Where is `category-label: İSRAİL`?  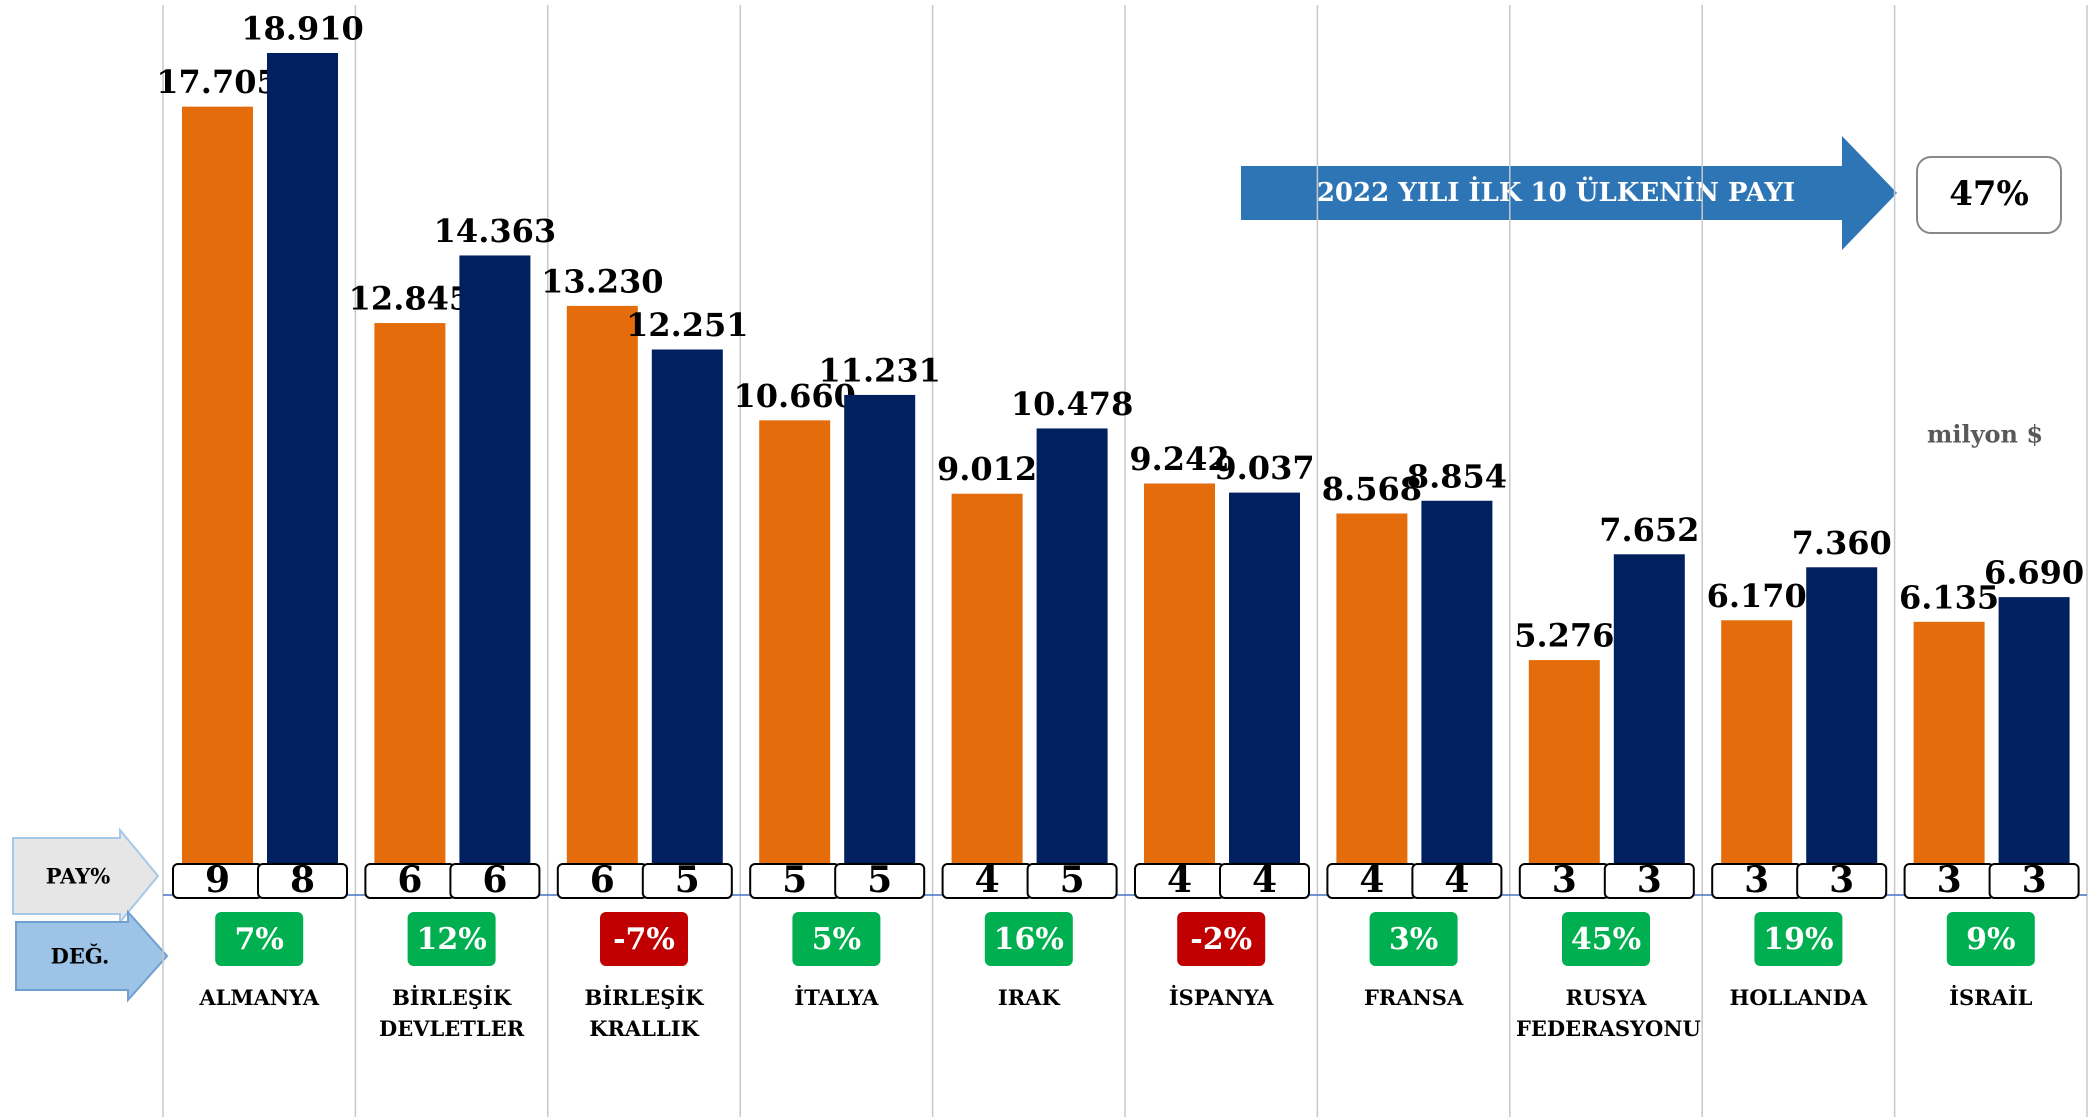 category-label: İSRAİL is located at coordinates (1991, 997).